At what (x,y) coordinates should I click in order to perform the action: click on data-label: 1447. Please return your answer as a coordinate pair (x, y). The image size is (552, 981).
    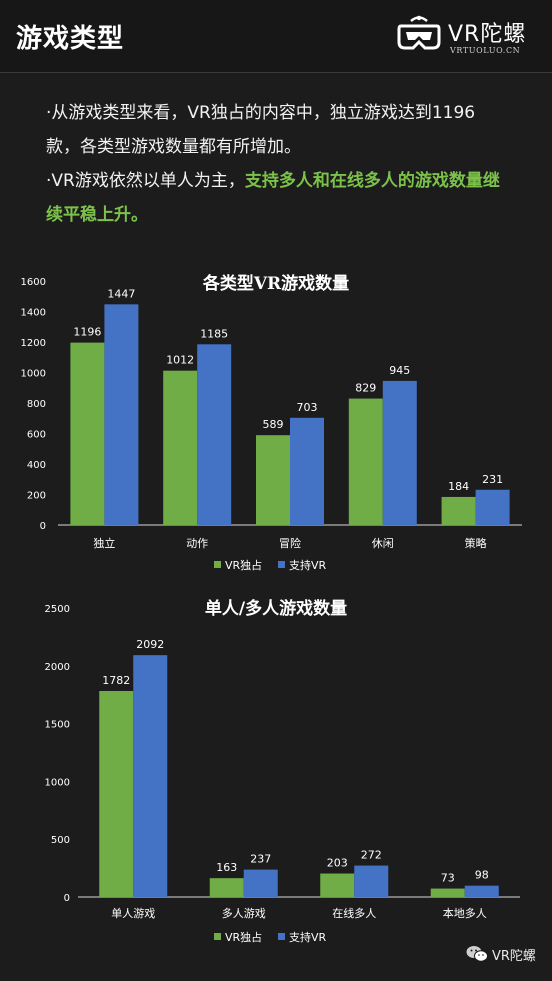
    Looking at the image, I should click on (121, 293).